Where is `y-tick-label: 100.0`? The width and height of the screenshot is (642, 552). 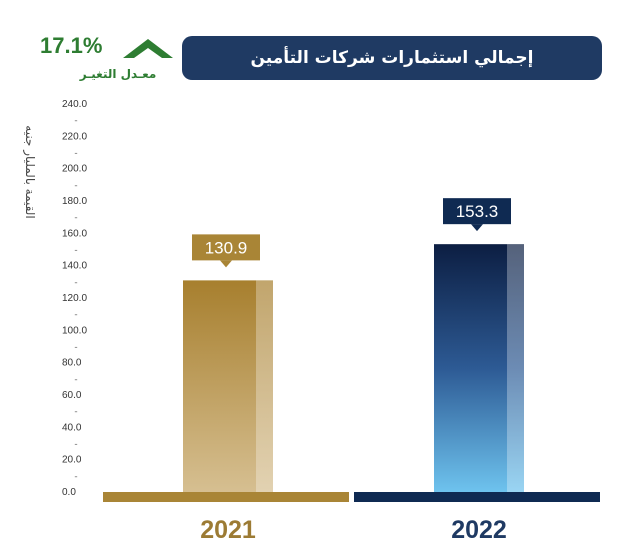
y-tick-label: 100.0 is located at coordinates (74, 330).